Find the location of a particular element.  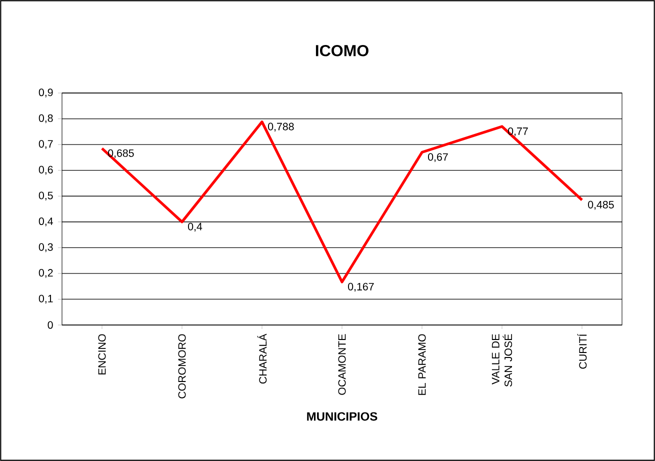

y-tick-label: 0,8 is located at coordinates (45, 119).